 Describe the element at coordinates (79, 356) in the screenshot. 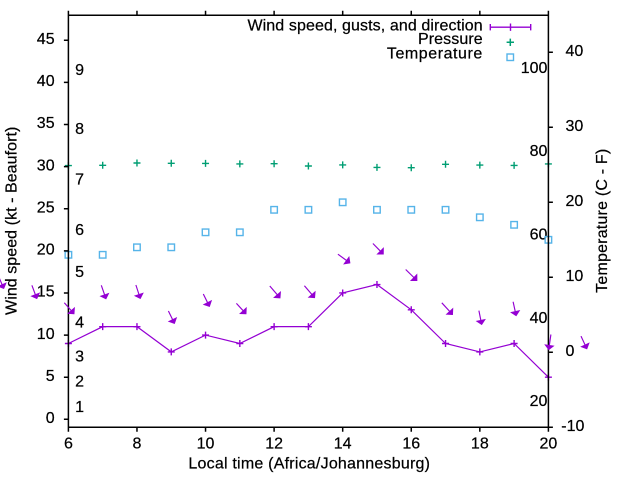

I see `svg-text: 3` at that location.